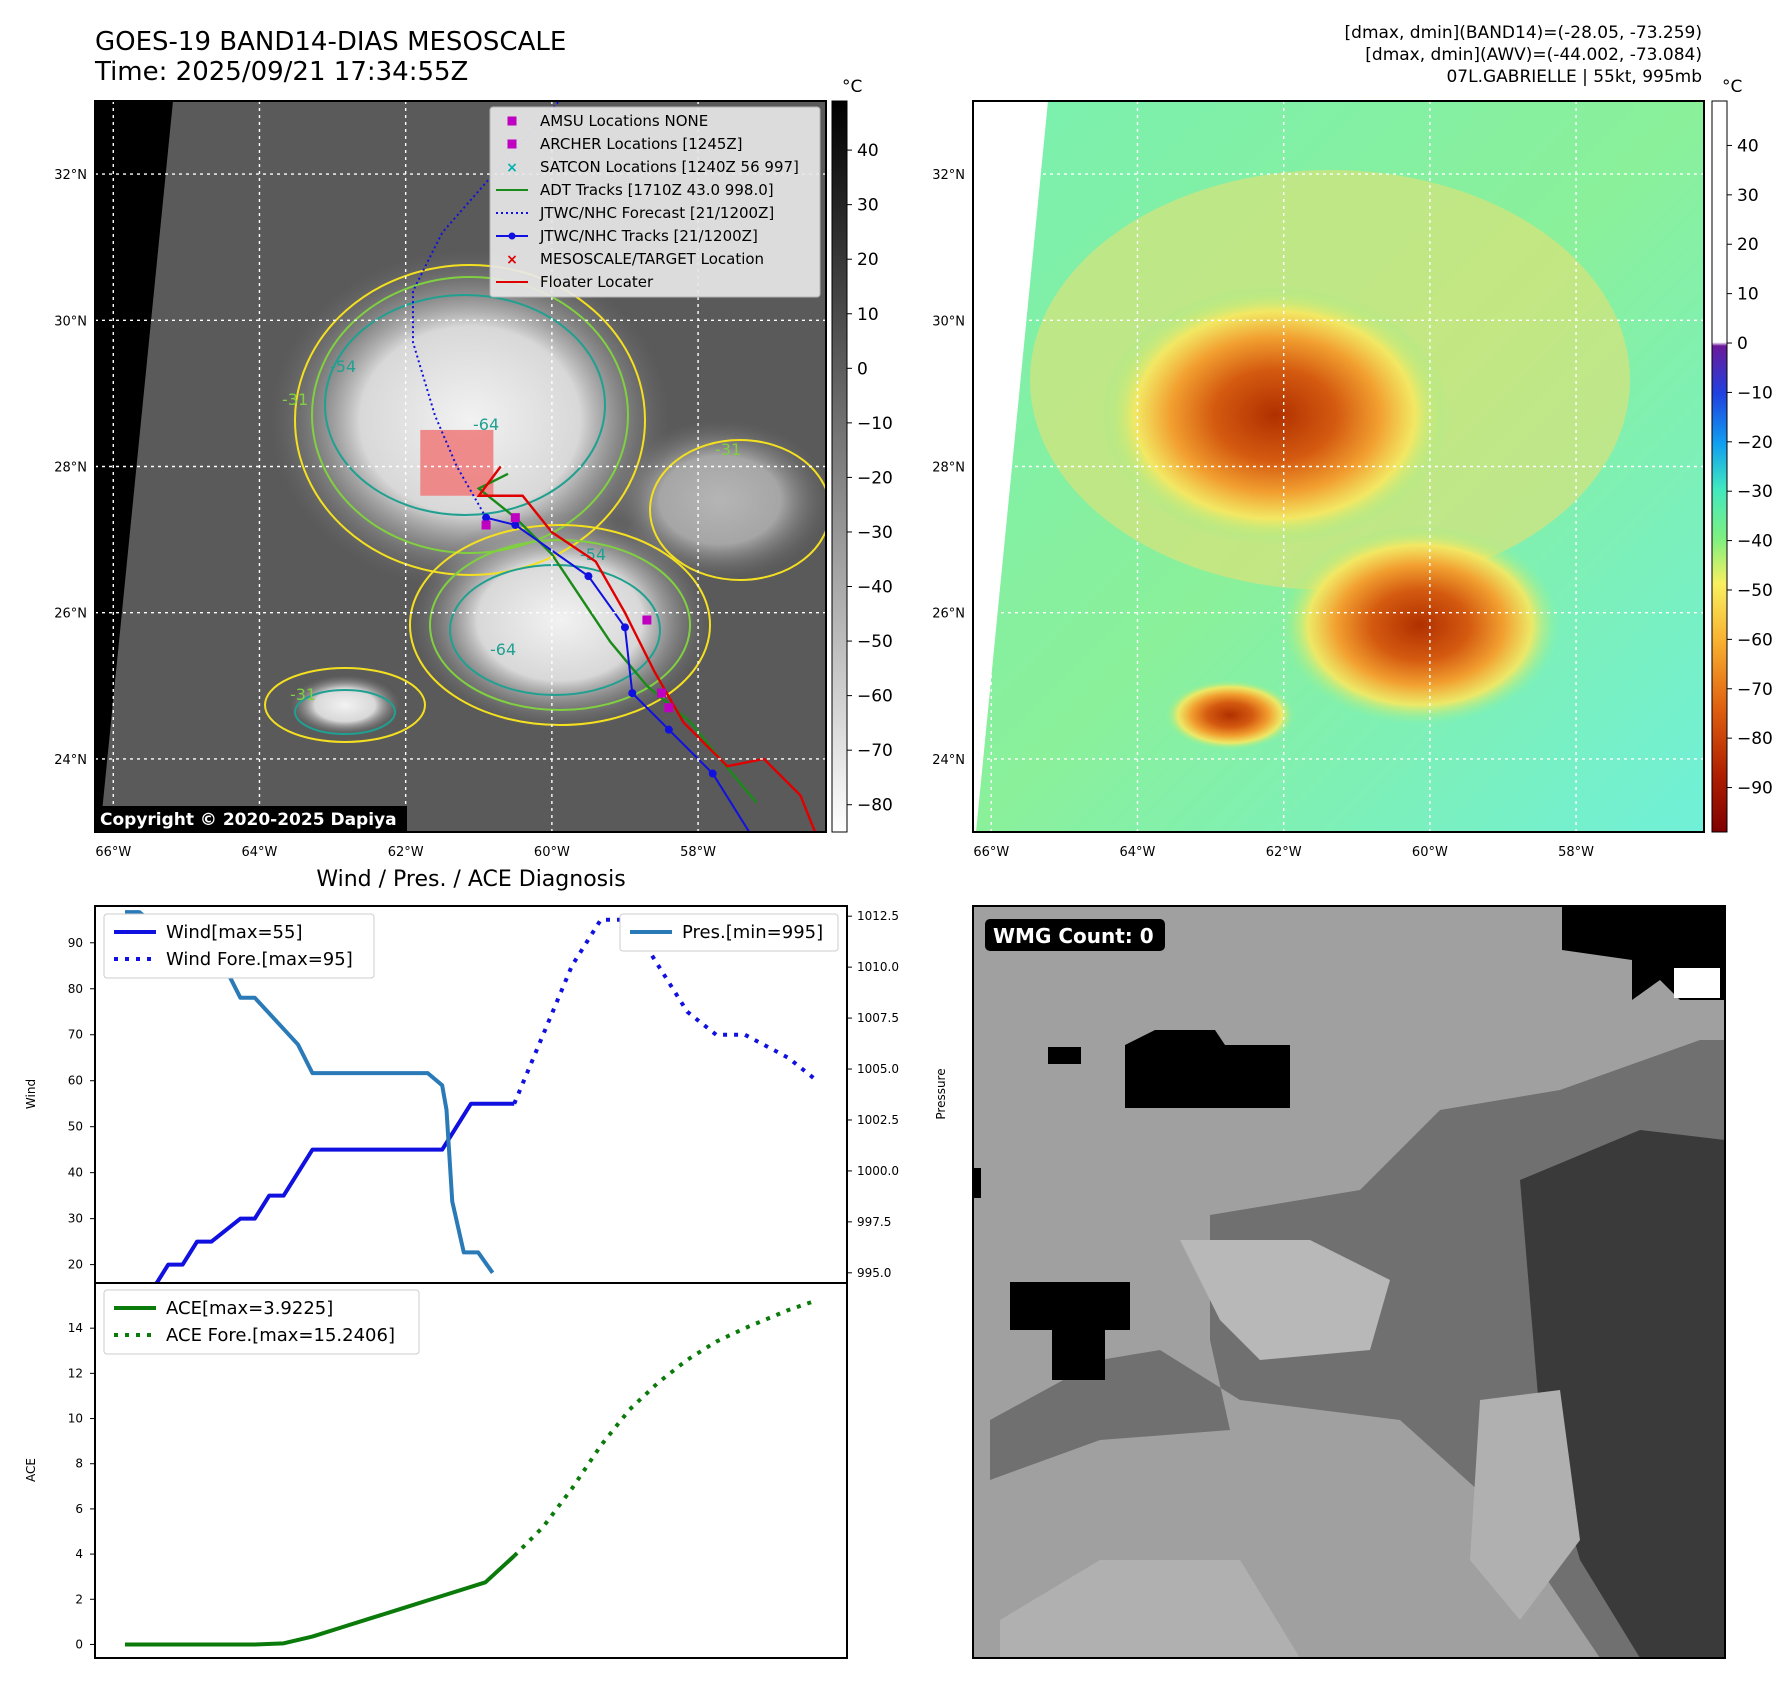 The width and height of the screenshot is (1788, 1690). I want to click on colorbar-tick-label: −50, so click(875, 642).